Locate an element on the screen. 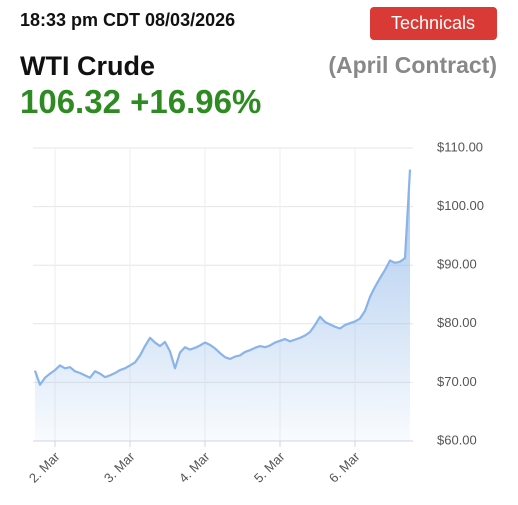 The height and width of the screenshot is (505, 518). x-tick-label: 2. Mar is located at coordinates (44, 466).